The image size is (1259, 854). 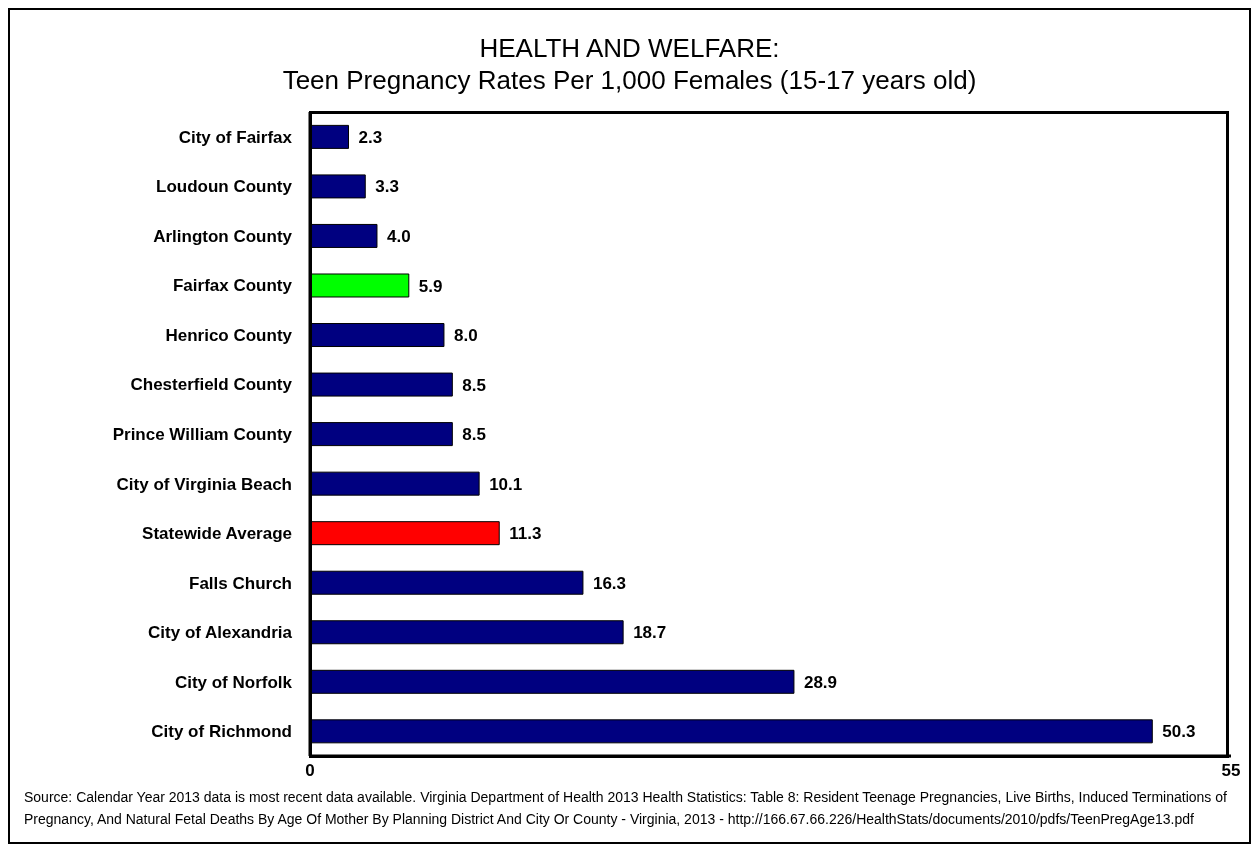 I want to click on y-tick-label: City of Richmond, so click(x=221, y=732).